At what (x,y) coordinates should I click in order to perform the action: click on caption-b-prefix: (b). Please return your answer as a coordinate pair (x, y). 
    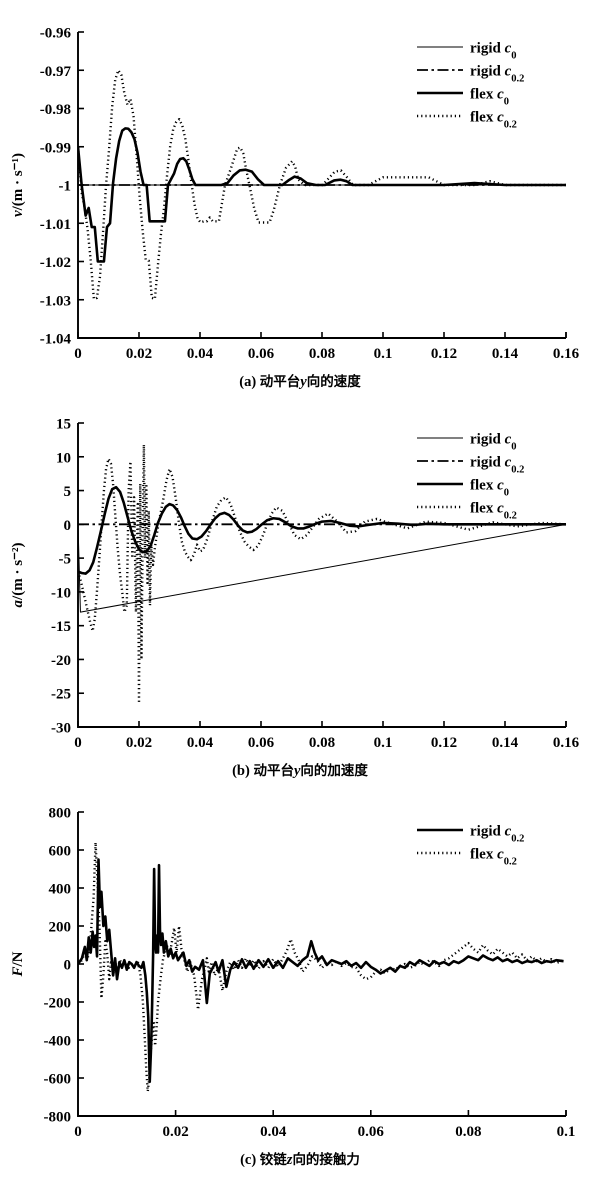
    Looking at the image, I should click on (241, 771).